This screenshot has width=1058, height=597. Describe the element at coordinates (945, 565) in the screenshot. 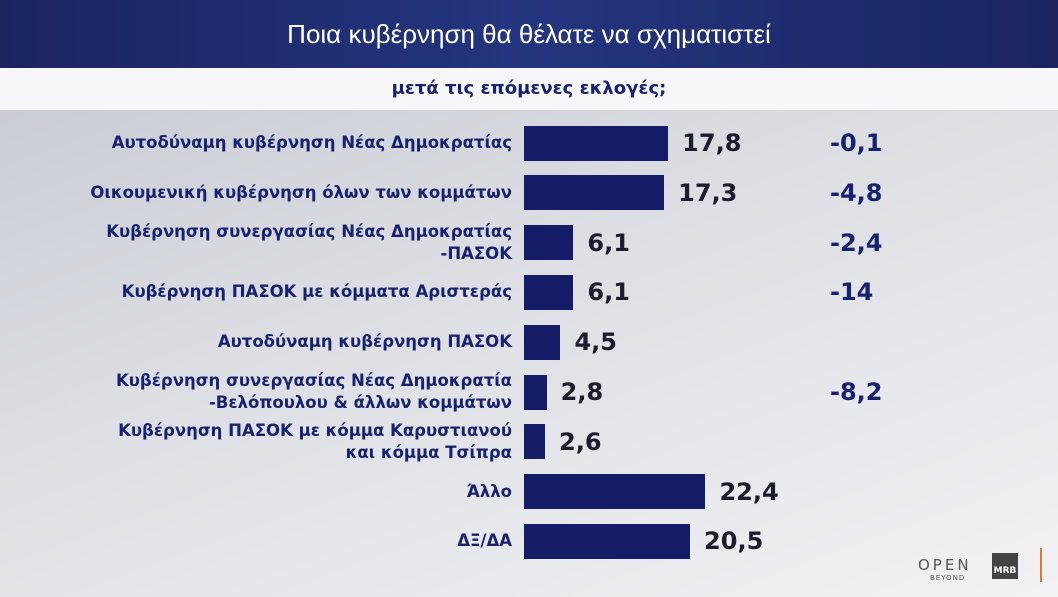

I see `channel-logo: OPEN` at that location.